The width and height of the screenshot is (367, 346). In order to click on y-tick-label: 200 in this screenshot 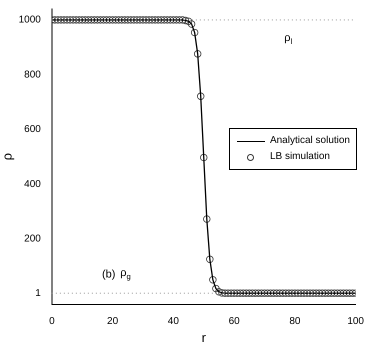, I will do `click(33, 239)`.